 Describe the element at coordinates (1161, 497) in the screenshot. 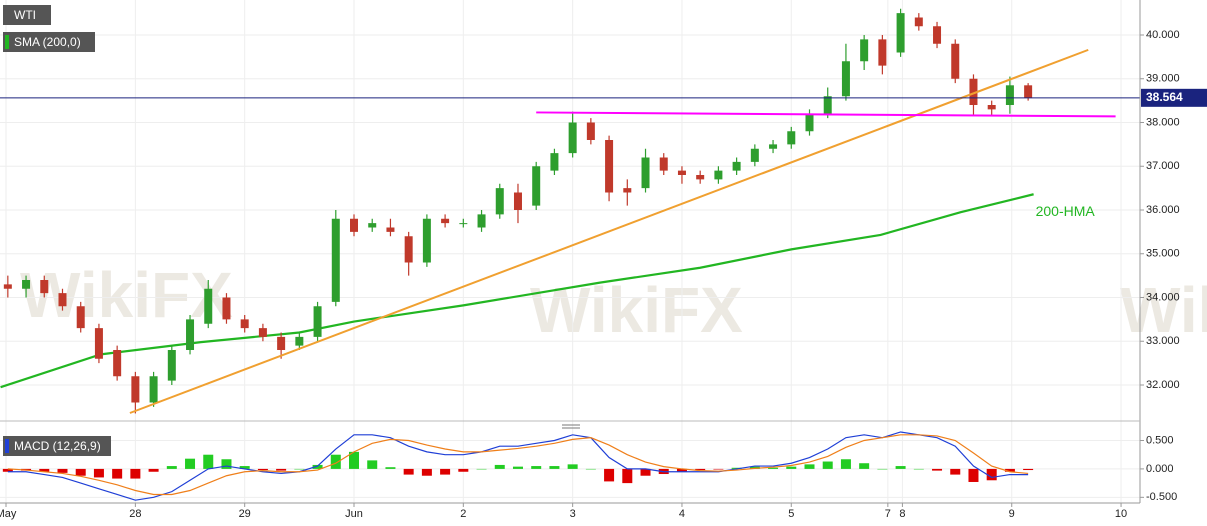

I see `y-tick-label: -0.500` at that location.